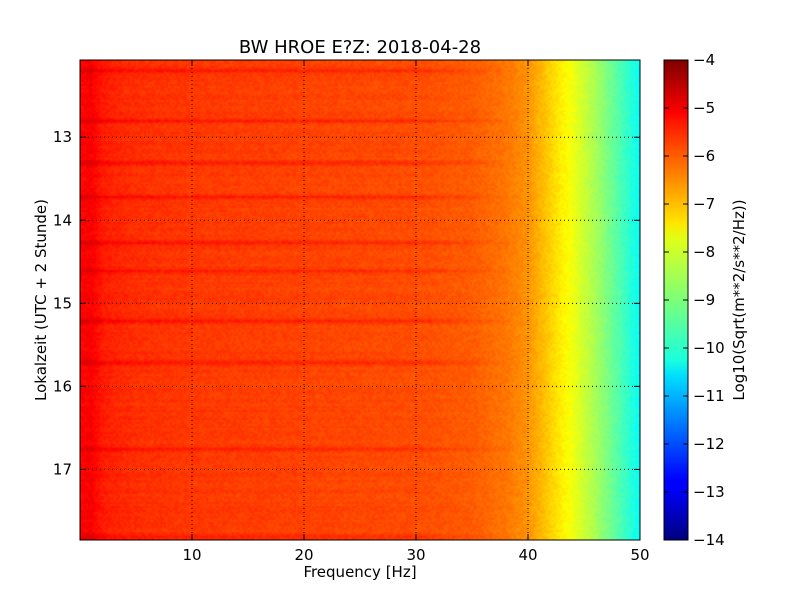  I want to click on x-tick-label: 20, so click(303, 555).